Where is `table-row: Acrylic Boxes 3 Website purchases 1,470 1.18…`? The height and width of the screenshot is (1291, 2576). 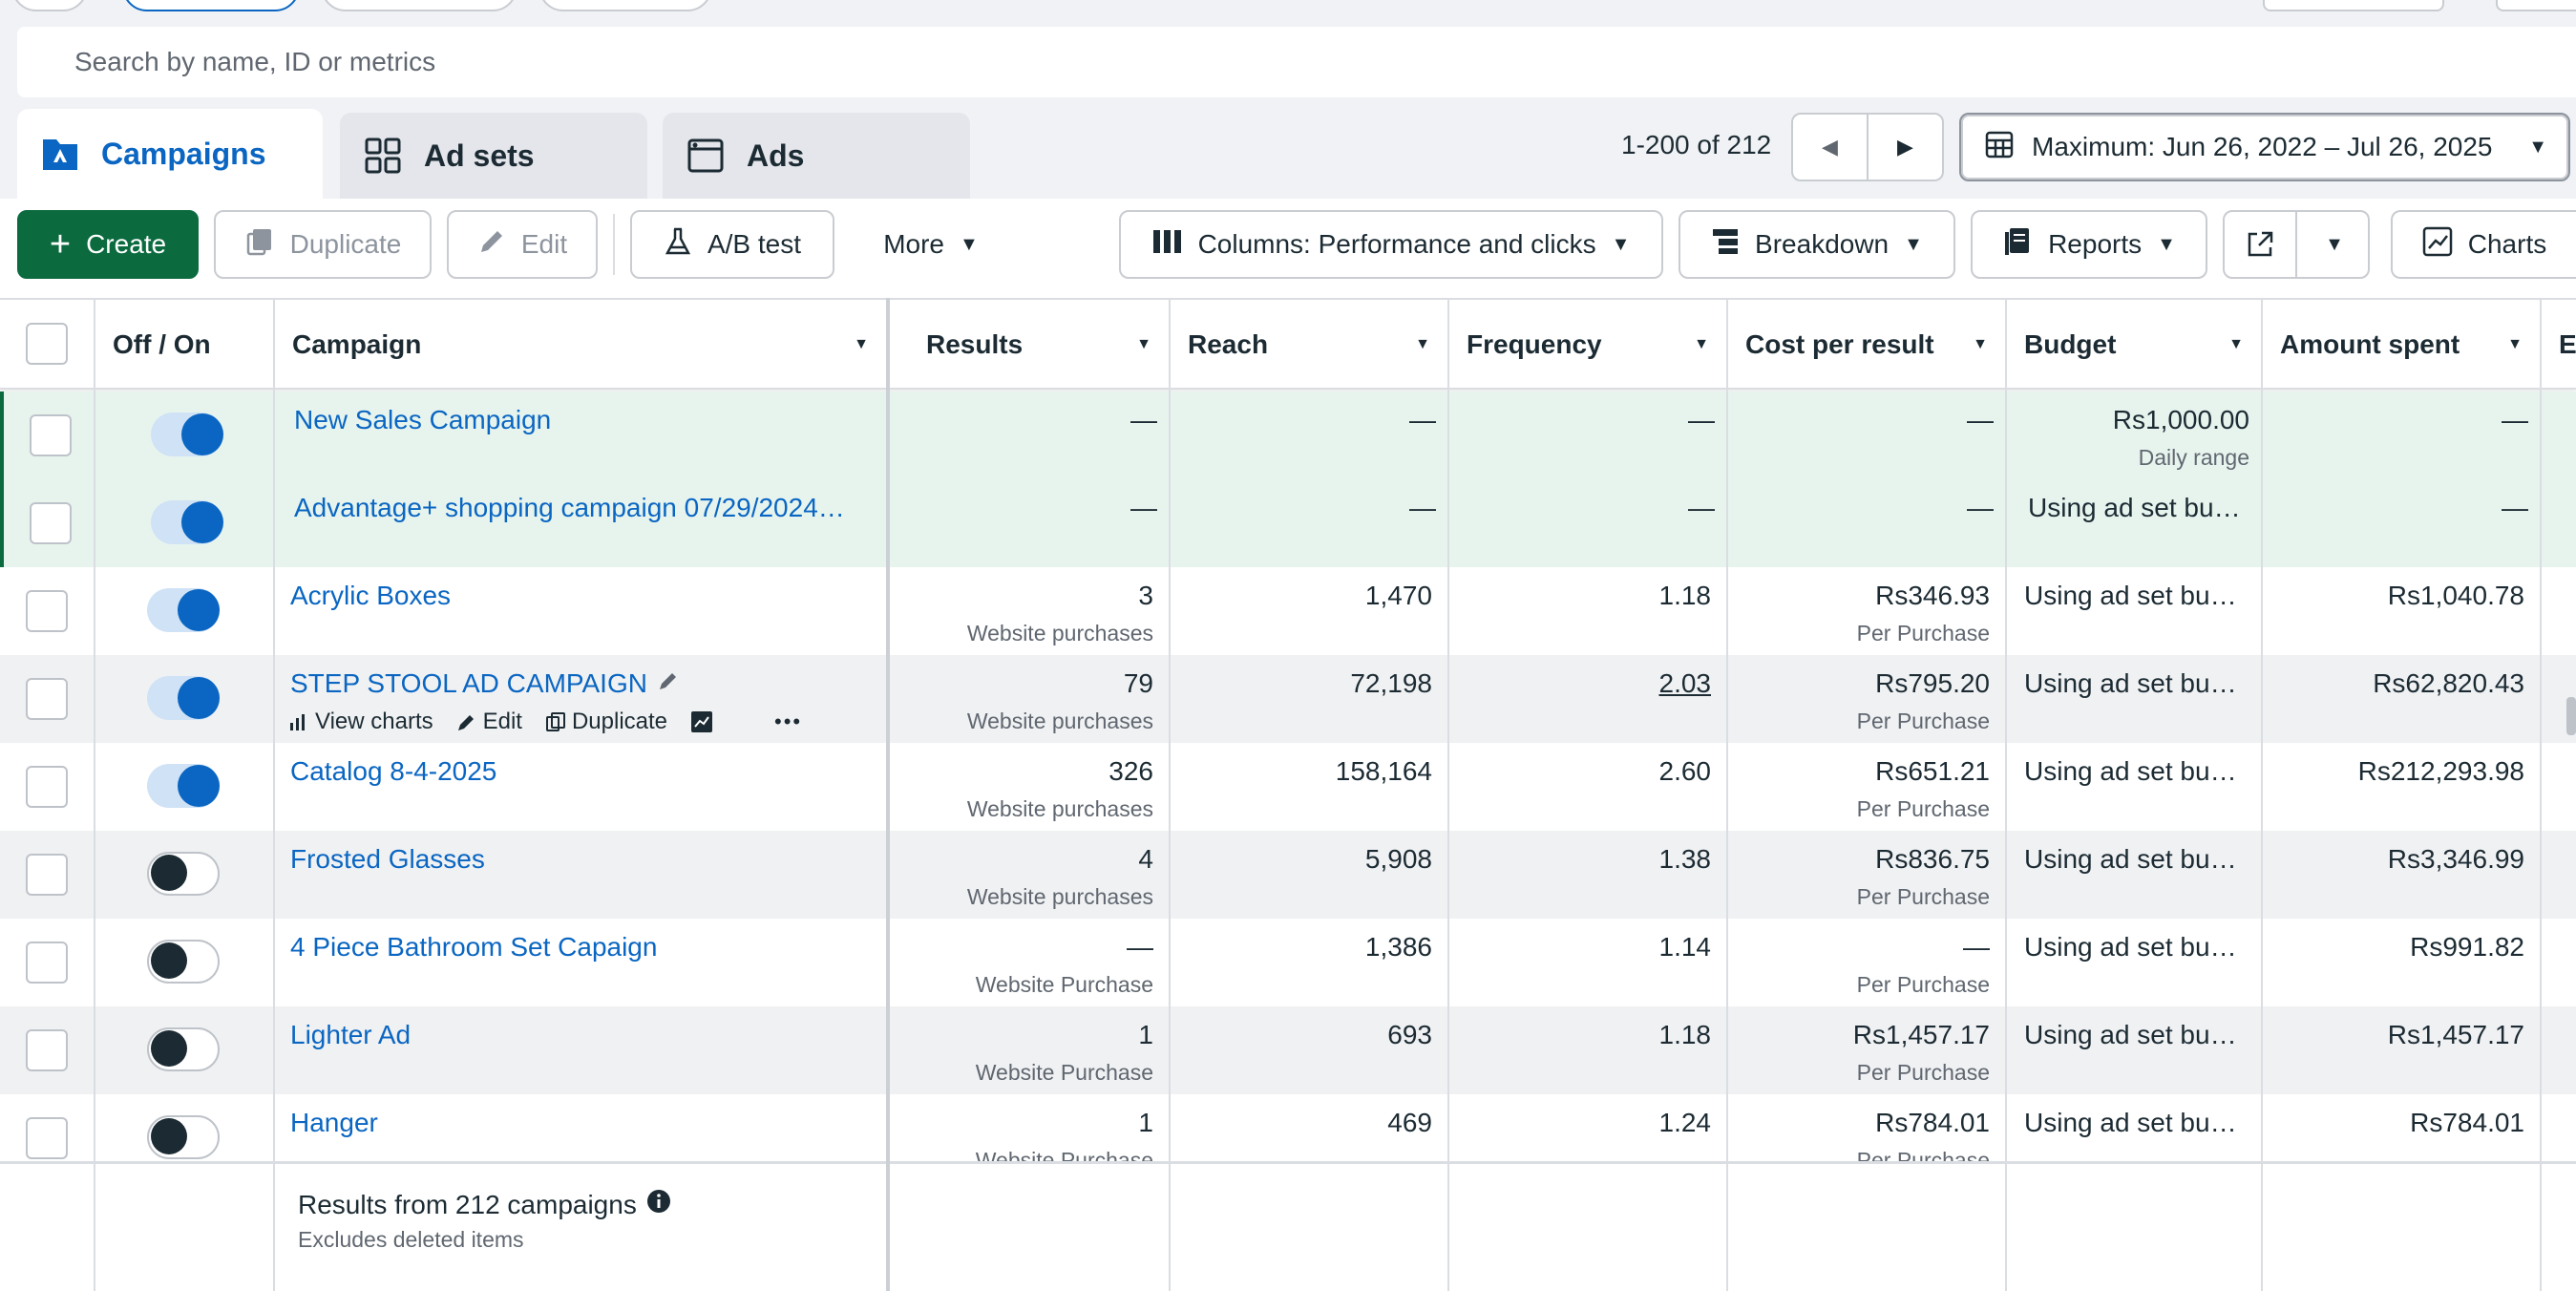 table-row: Acrylic Boxes 3 Website purchases 1,470 1.18… is located at coordinates (1288, 611).